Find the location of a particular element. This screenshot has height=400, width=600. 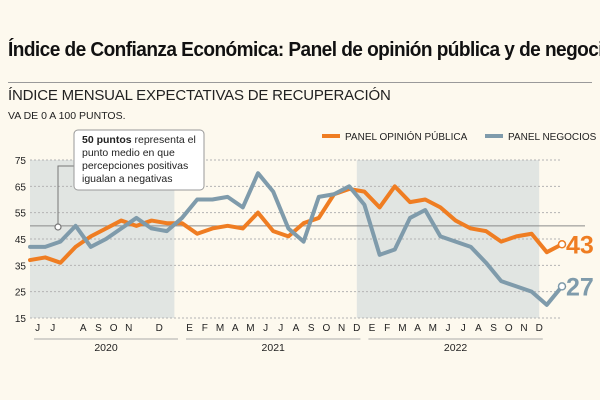

end-value-label-business: 27 is located at coordinates (580, 287).